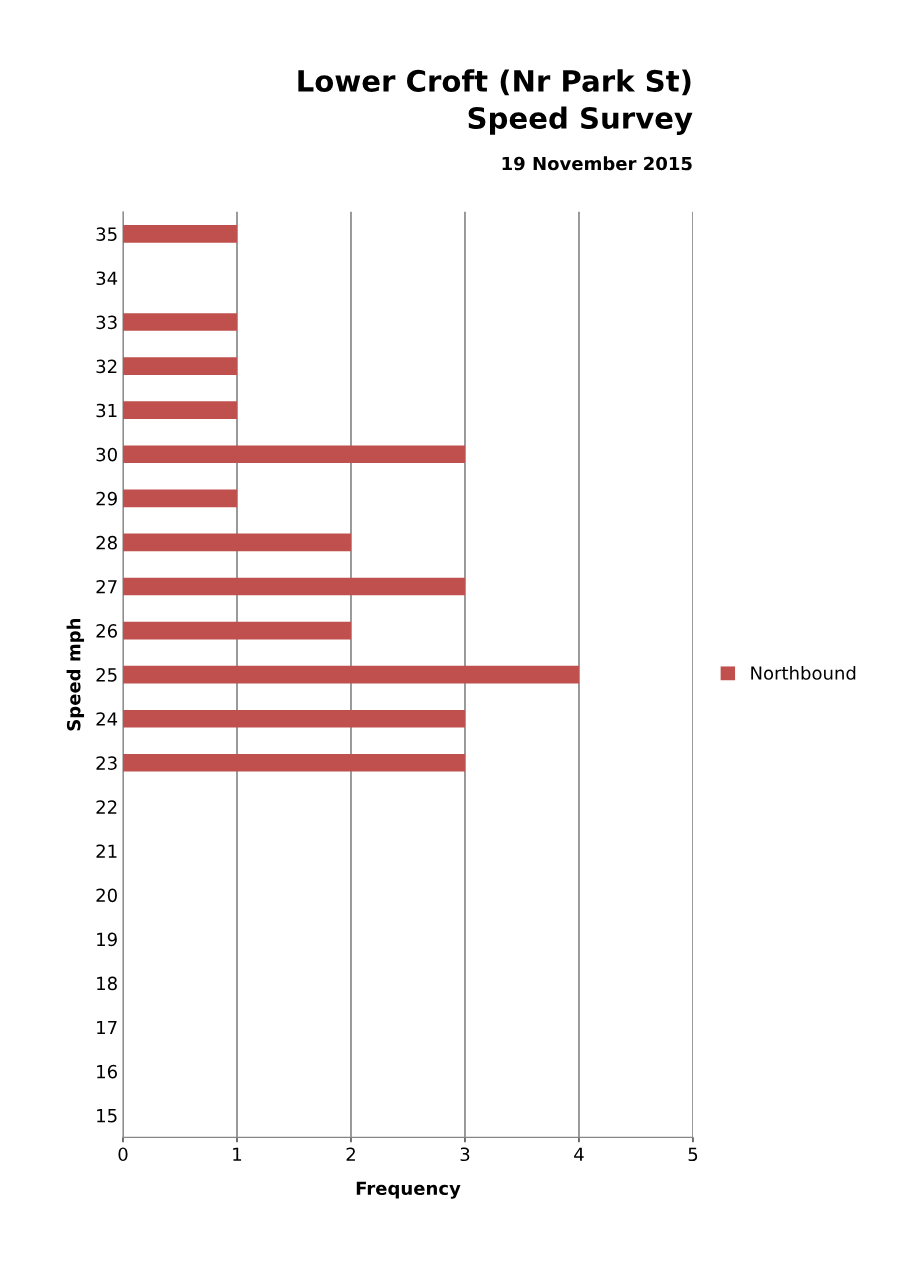 This screenshot has width=922, height=1261. I want to click on y-tick-label: 31, so click(106, 410).